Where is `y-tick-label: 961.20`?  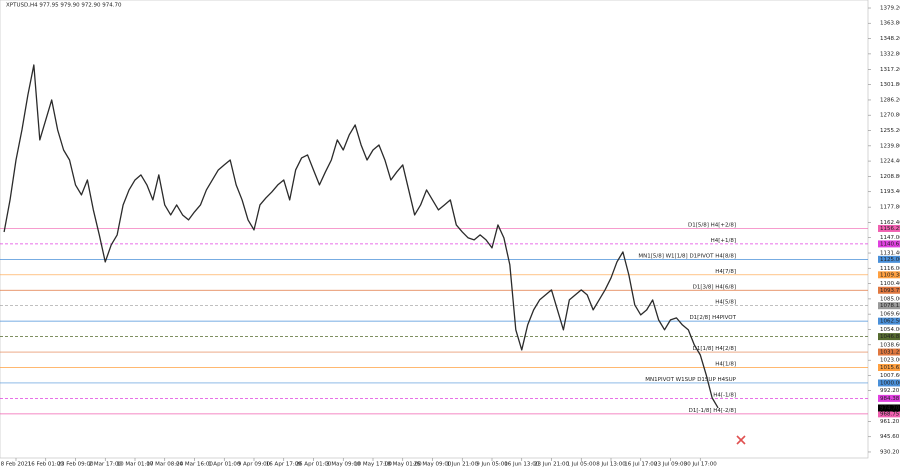
y-tick-label: 961.20 is located at coordinates (890, 422).